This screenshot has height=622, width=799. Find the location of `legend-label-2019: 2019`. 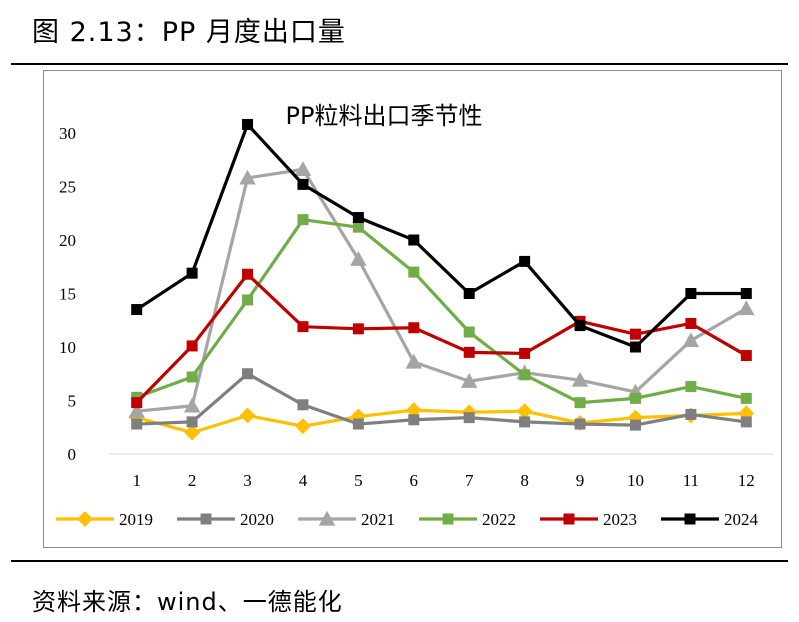

legend-label-2019: 2019 is located at coordinates (136, 519).